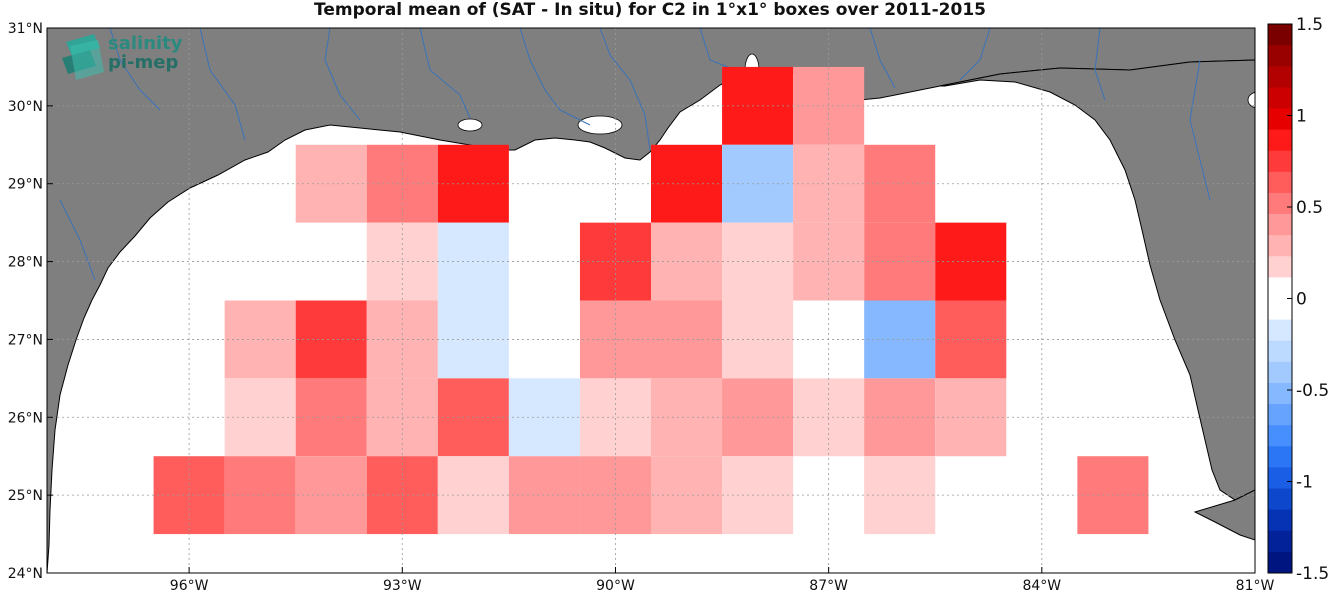 The height and width of the screenshot is (594, 1339). I want to click on logo-icon, so click(83, 57).